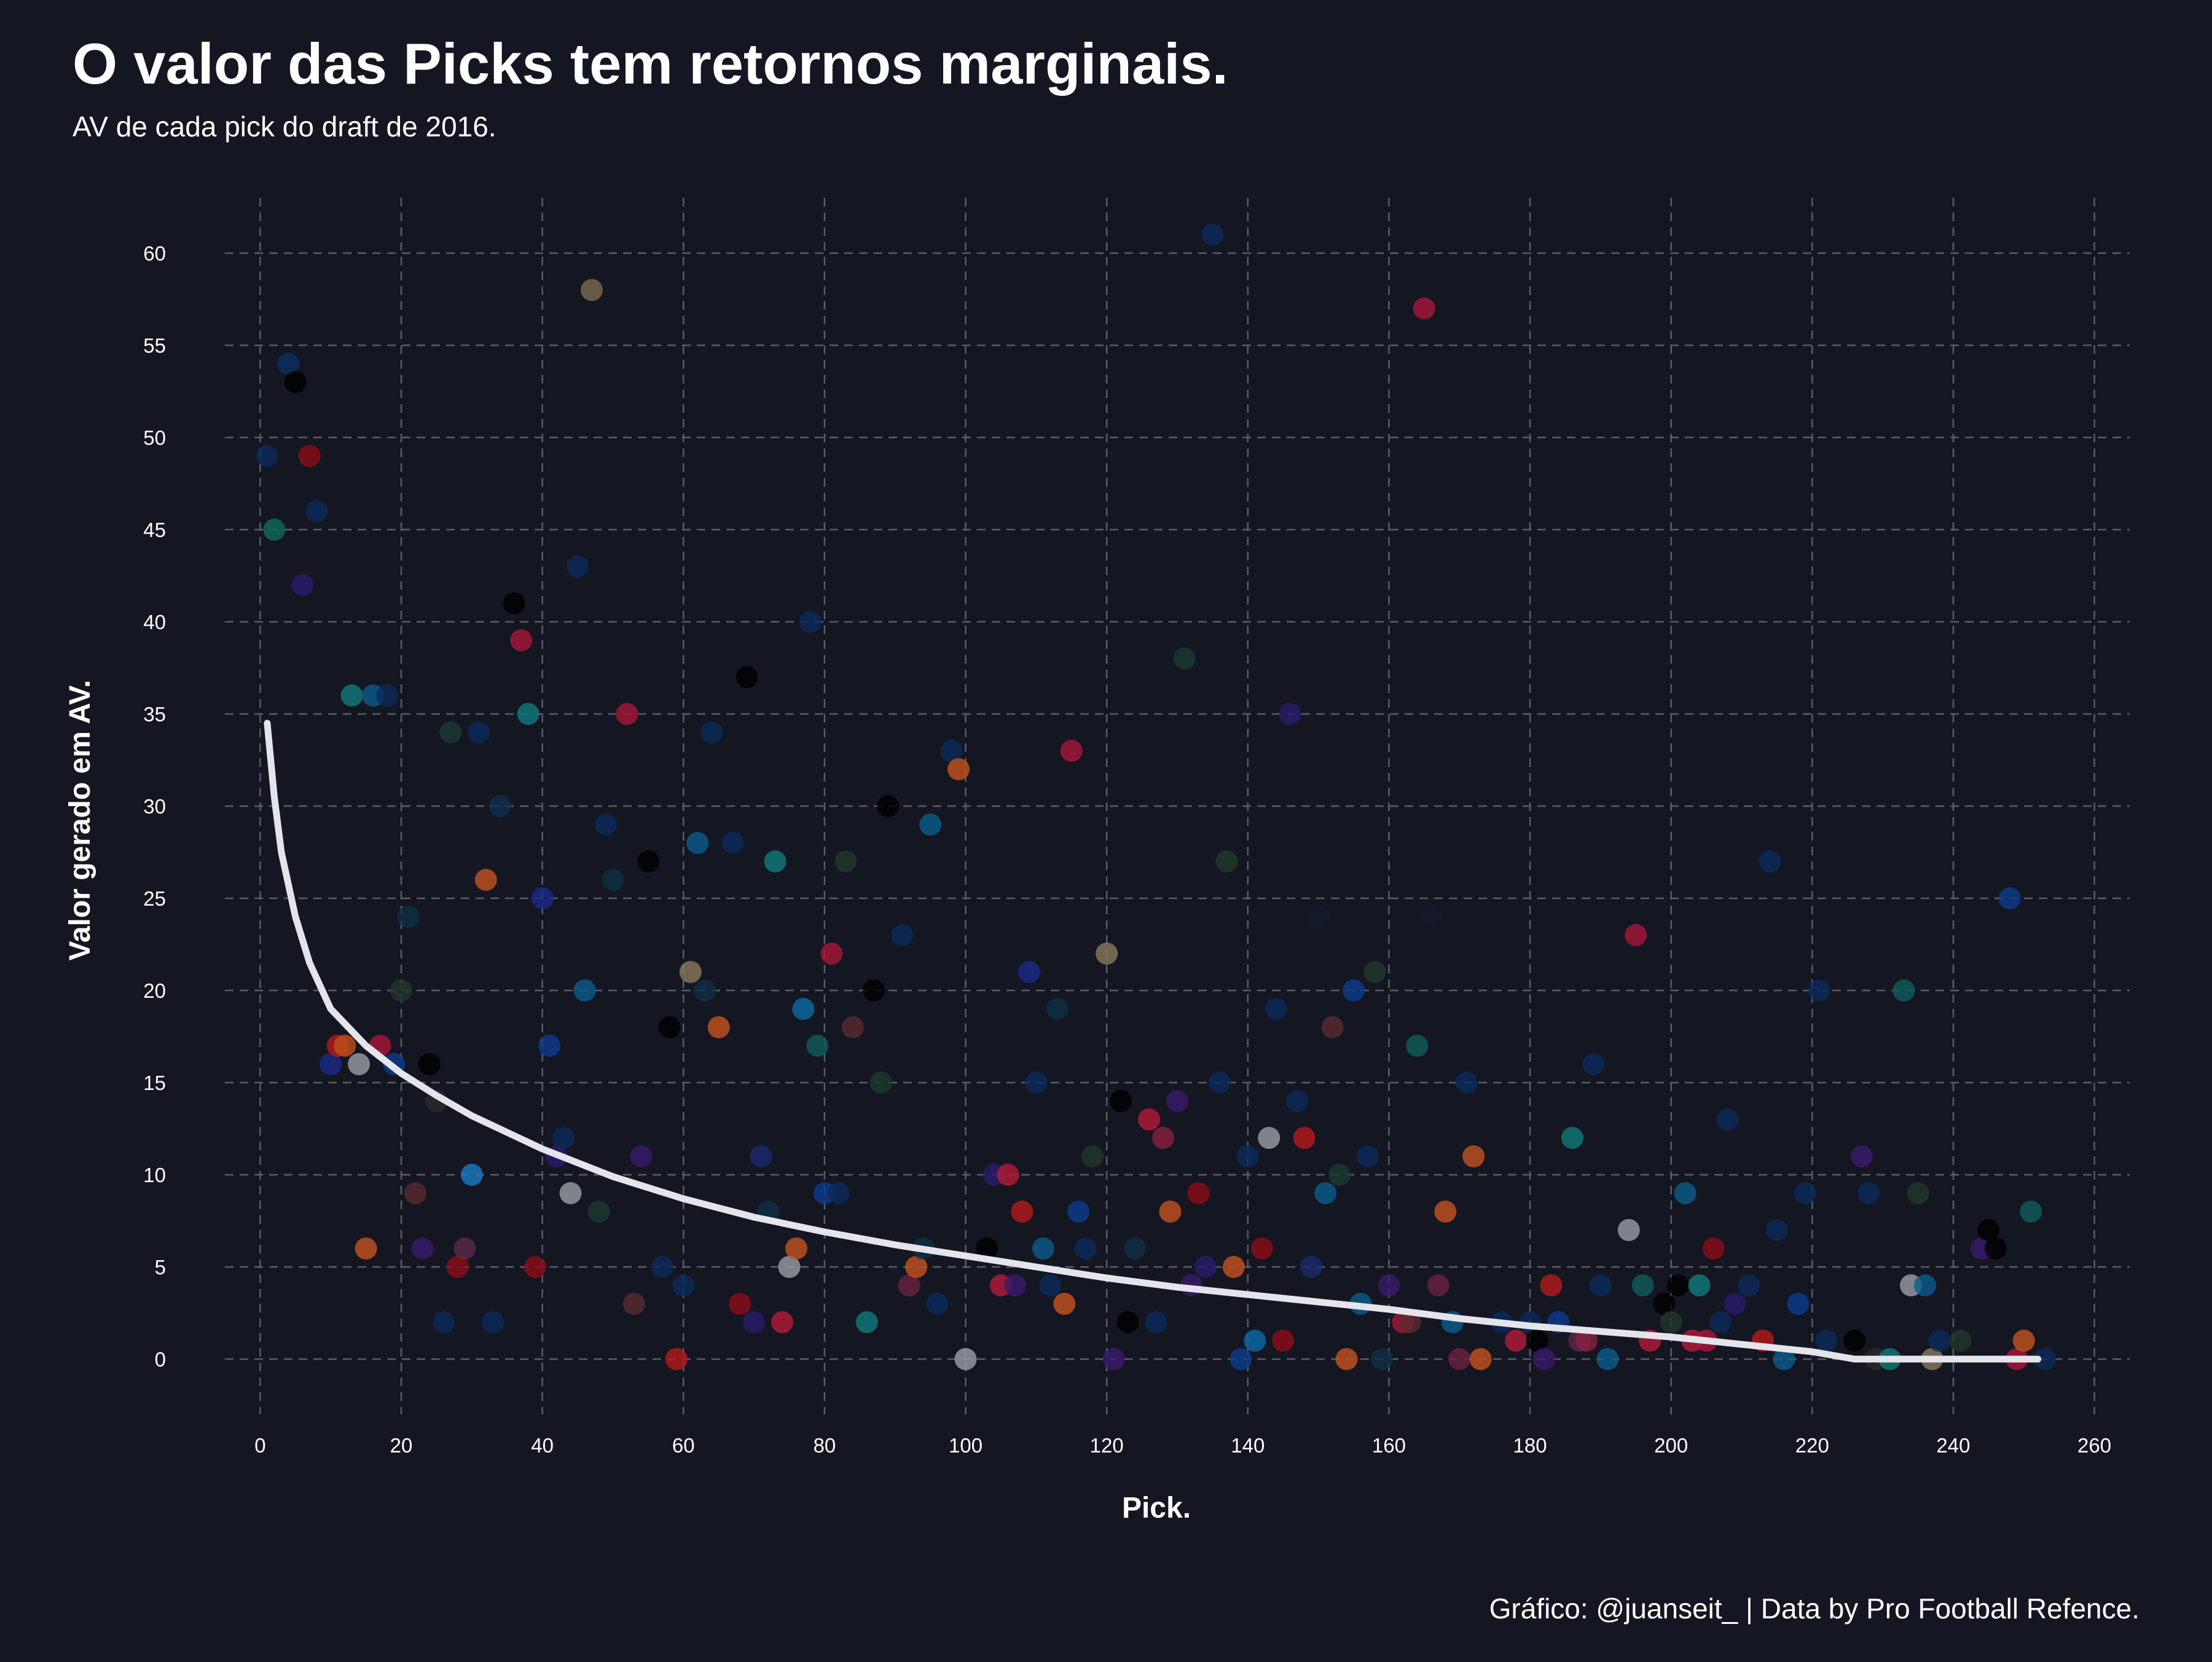  What do you see at coordinates (154, 898) in the screenshot?
I see `y-tick-label: 25` at bounding box center [154, 898].